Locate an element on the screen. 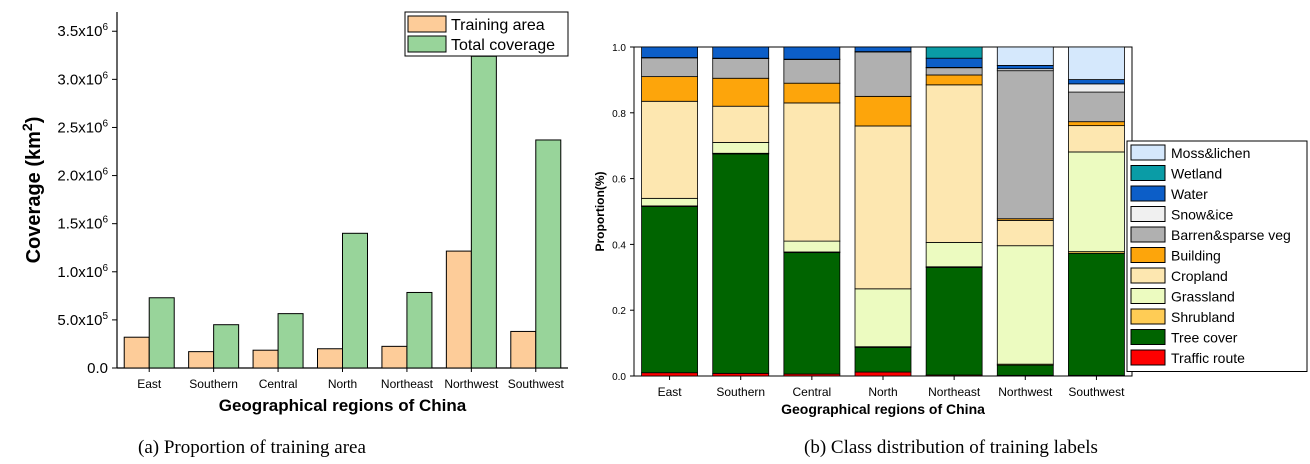 The height and width of the screenshot is (464, 1310). segment-tree-cover-east is located at coordinates (669, 290).